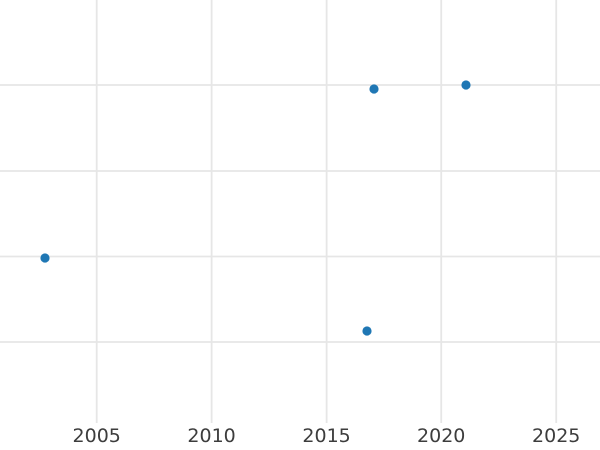 Image resolution: width=600 pixels, height=450 pixels. What do you see at coordinates (326, 436) in the screenshot?
I see `x-tick-label: 2015` at bounding box center [326, 436].